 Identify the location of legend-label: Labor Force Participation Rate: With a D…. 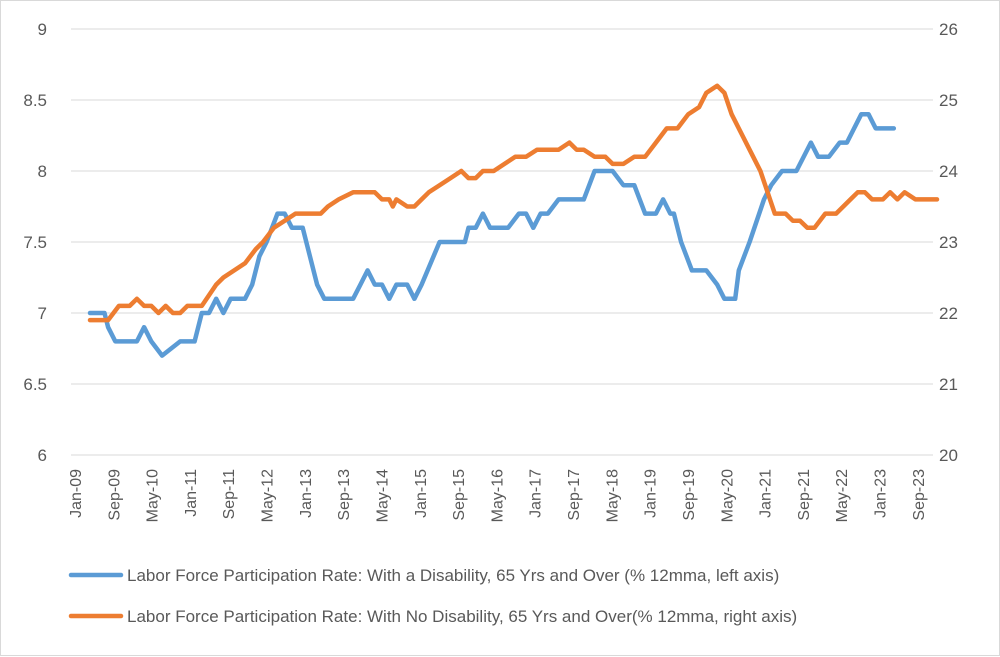
(453, 575).